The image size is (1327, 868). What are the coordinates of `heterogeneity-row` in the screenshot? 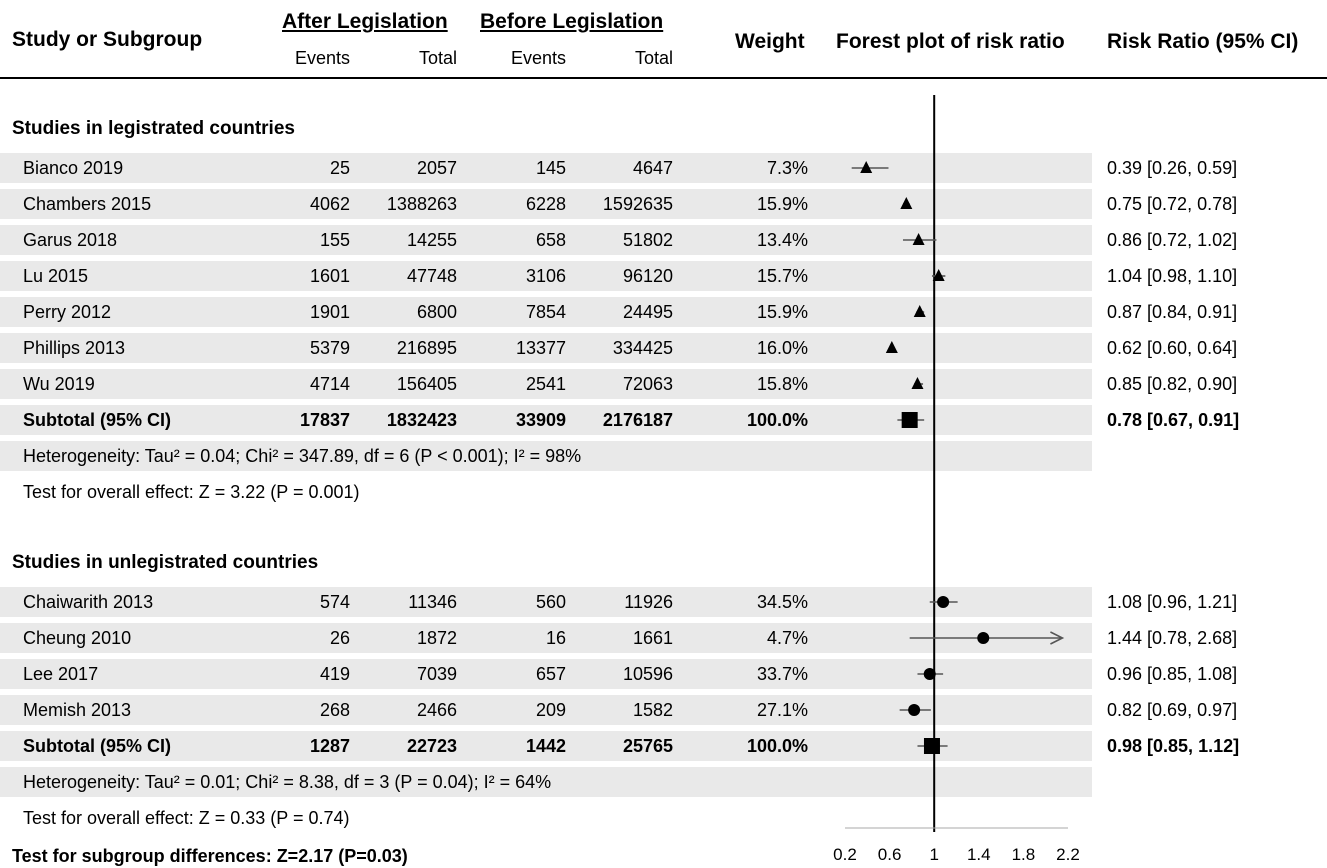 It's located at (546, 456).